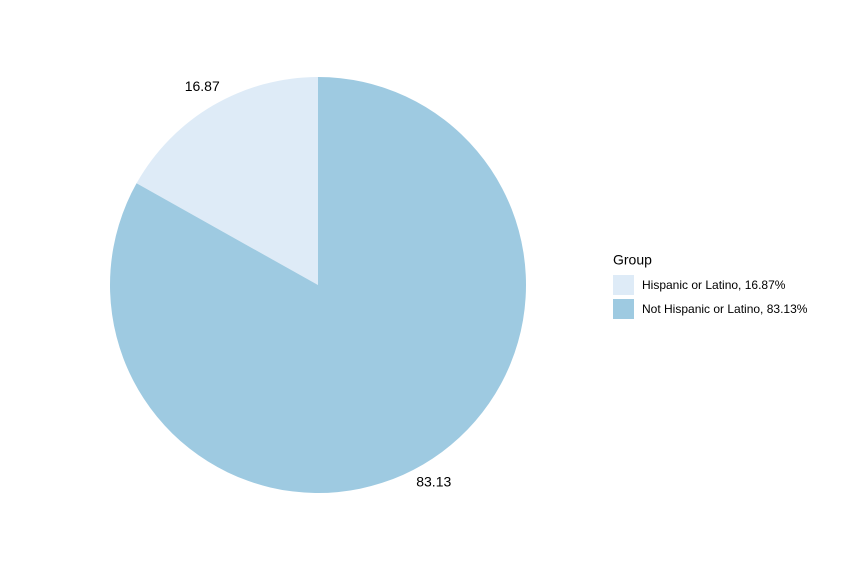 Image resolution: width=846 pixels, height=572 pixels. What do you see at coordinates (714, 285) in the screenshot?
I see `legend-label: Hispanic or Latino, 16.87%` at bounding box center [714, 285].